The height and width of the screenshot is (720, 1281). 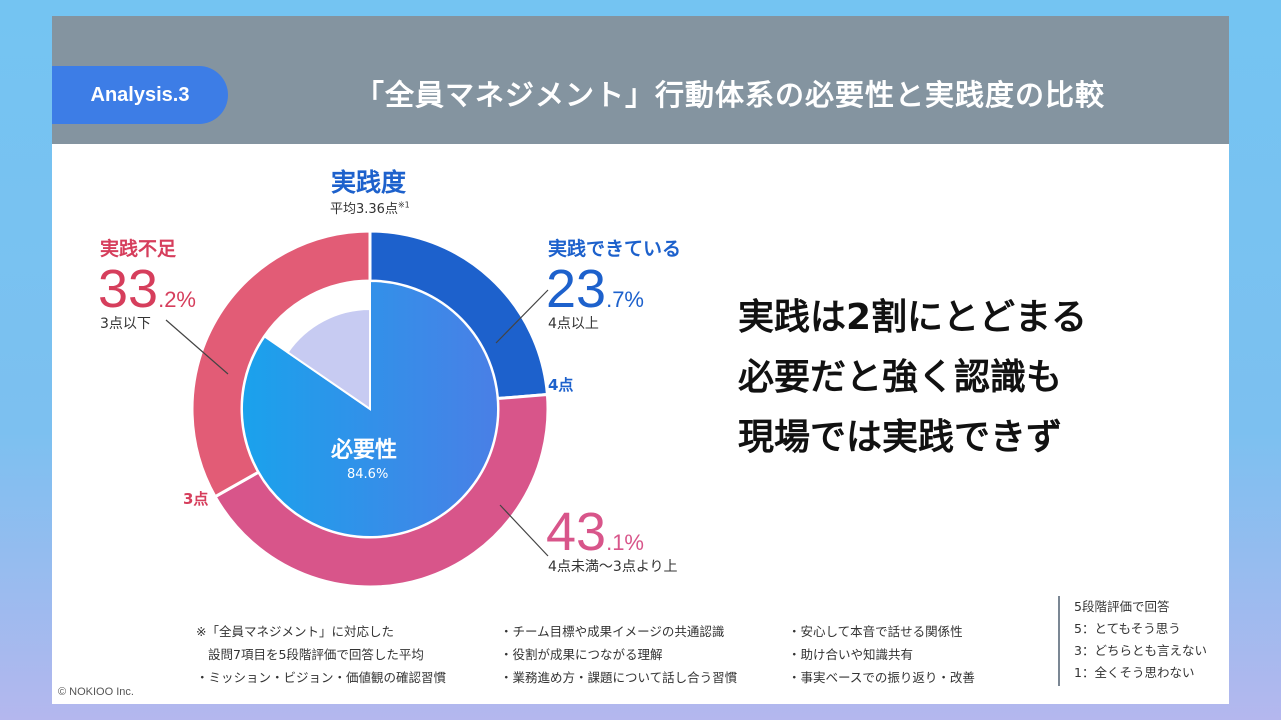 I want to click on callout-practiced-label: 実践できている, so click(x=615, y=249).